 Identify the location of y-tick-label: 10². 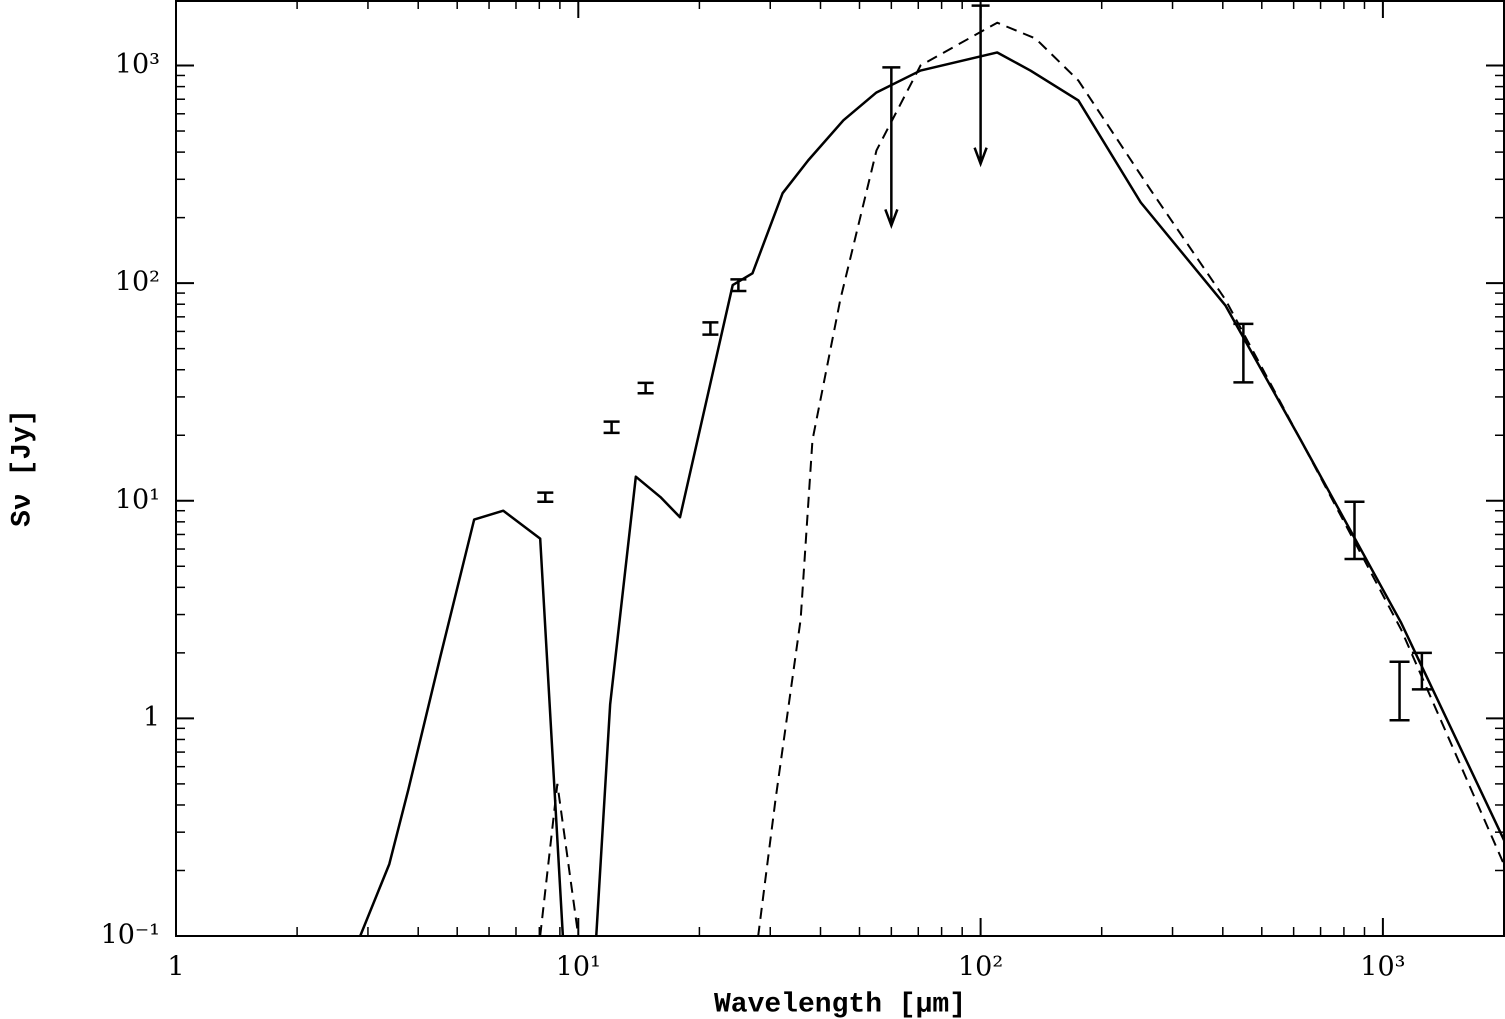
(137, 282).